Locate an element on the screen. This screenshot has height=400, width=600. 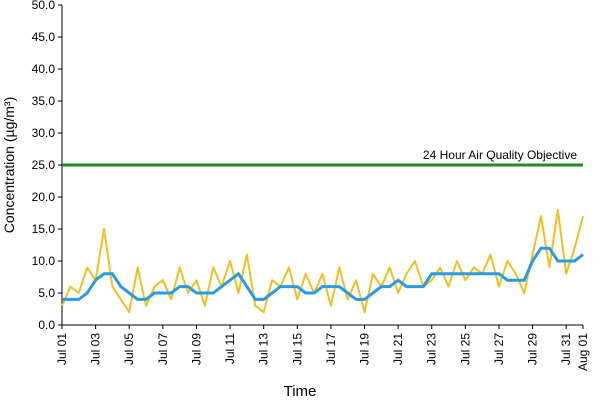
x-tick-label: Jul 15 is located at coordinates (297, 349).